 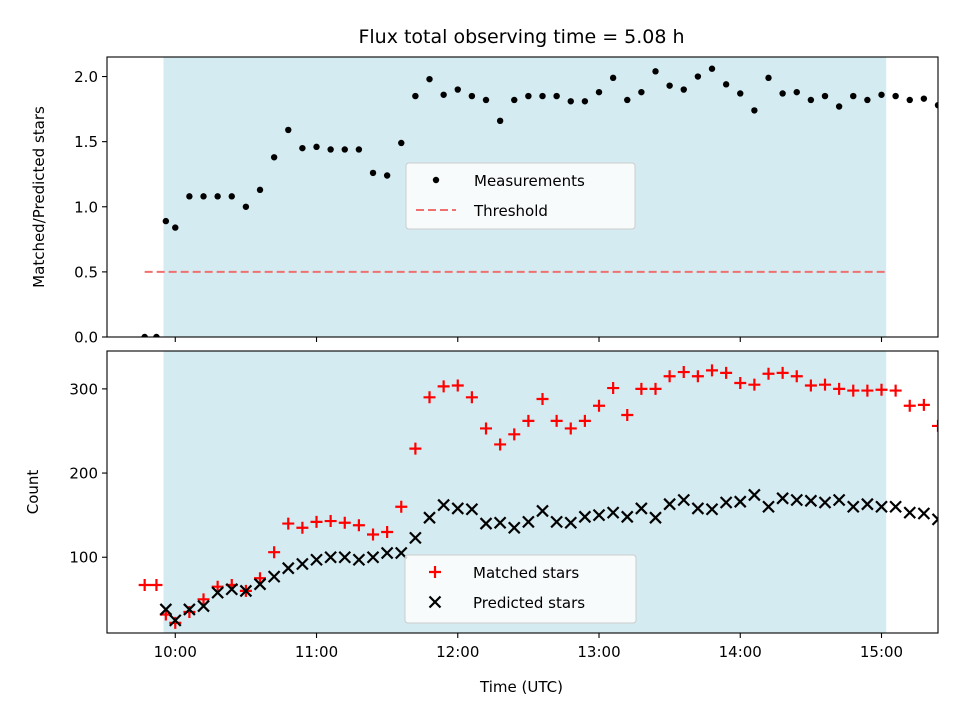 I want to click on legend-label: Matched stars, so click(x=526, y=573).